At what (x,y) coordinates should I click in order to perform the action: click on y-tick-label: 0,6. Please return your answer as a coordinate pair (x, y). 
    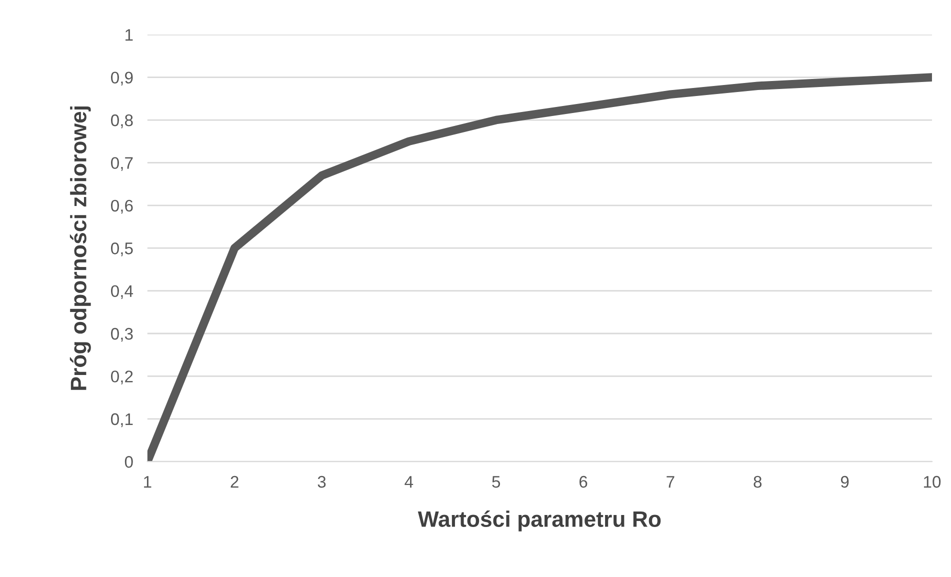
    Looking at the image, I should click on (122, 207).